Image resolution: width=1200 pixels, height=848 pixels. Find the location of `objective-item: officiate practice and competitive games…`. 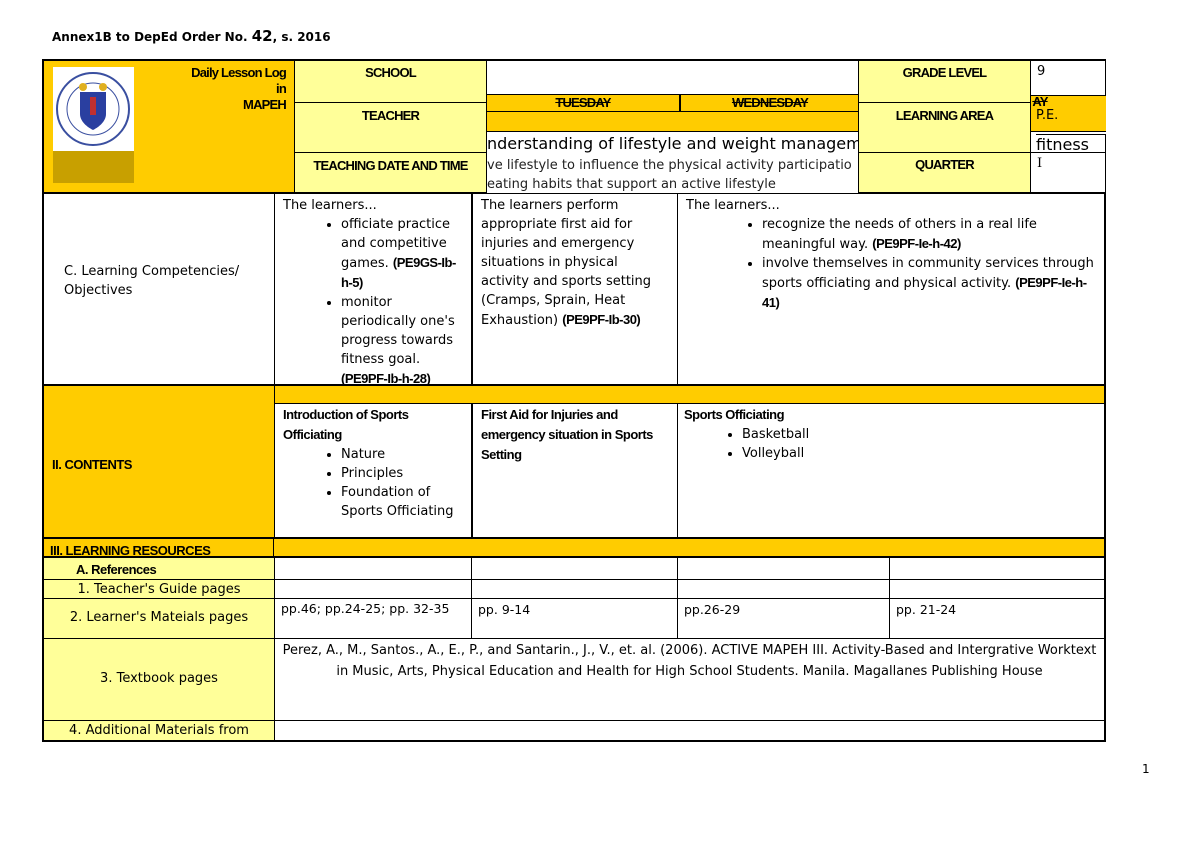

objective-item: officiate practice and competitive games… is located at coordinates (402, 254).